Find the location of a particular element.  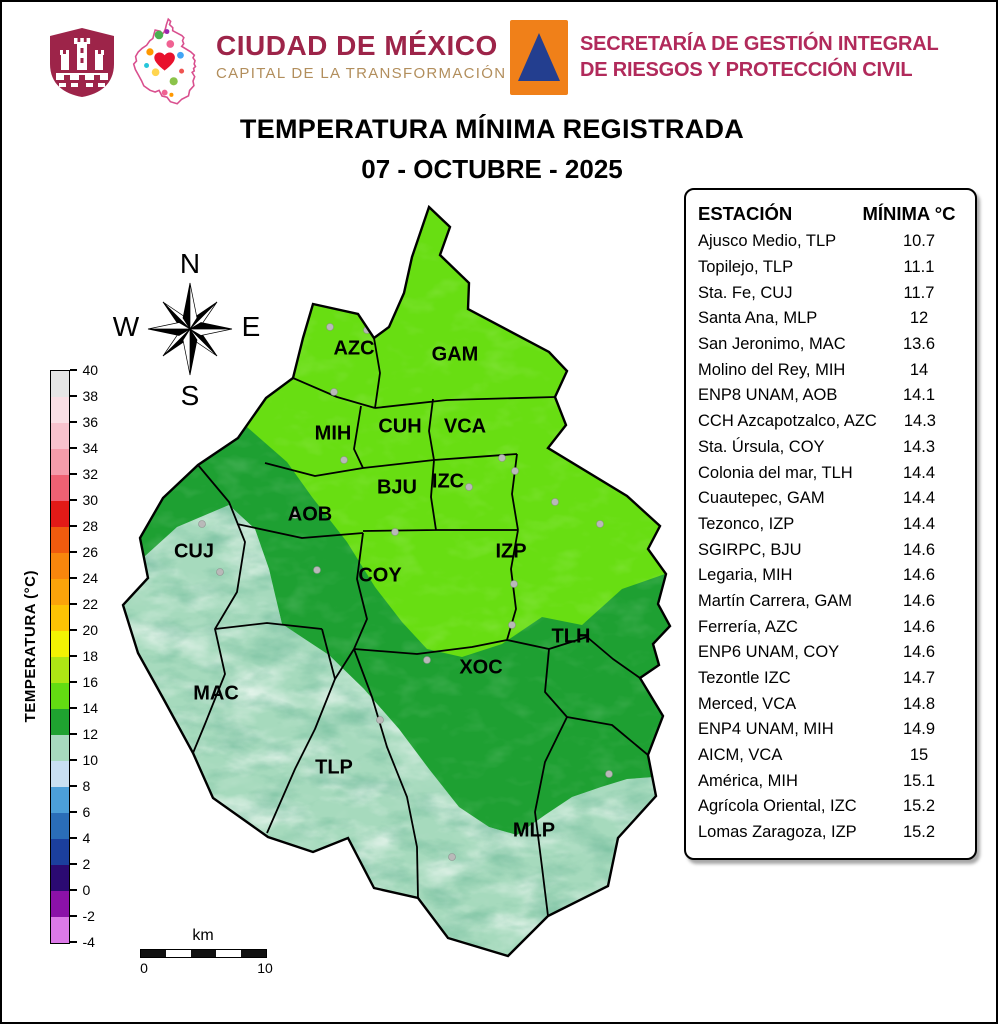

station-name: Ajusco Medio, TLP is located at coordinates (767, 241).